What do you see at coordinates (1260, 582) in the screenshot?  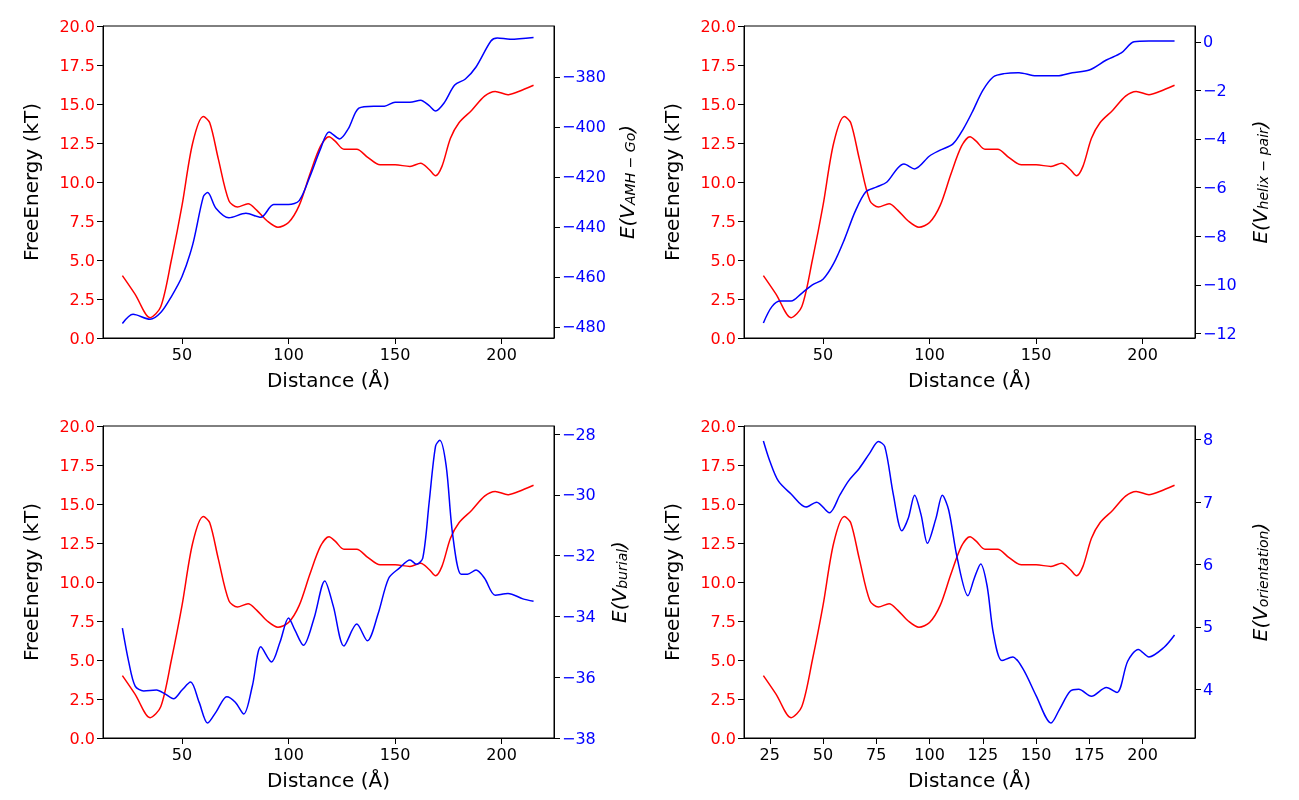 I see `y2-axis-title: E(Vorientation)` at bounding box center [1260, 582].